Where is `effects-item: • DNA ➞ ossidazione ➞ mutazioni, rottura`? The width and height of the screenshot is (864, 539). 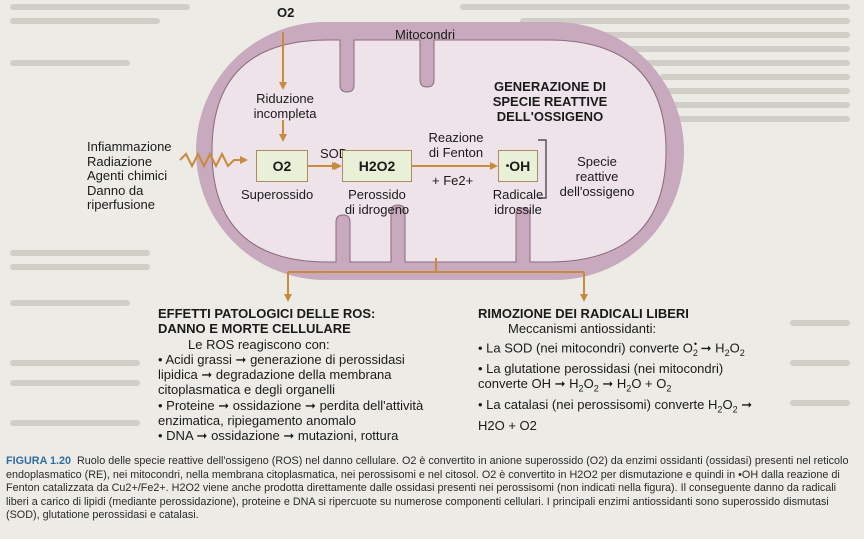
effects-item: • DNA ➞ ossidazione ➞ mutazioni, rottura is located at coordinates (278, 436).